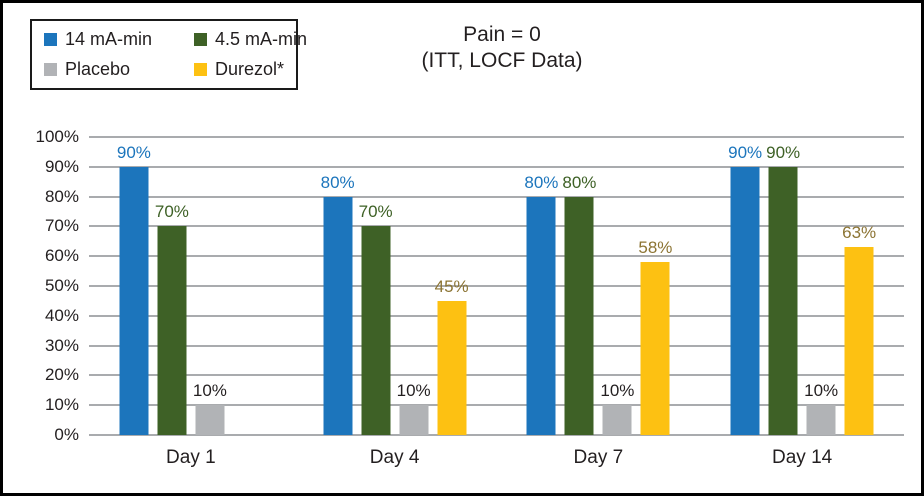 This screenshot has width=924, height=496. Describe the element at coordinates (655, 248) in the screenshot. I see `bar-value-label: 58%` at that location.